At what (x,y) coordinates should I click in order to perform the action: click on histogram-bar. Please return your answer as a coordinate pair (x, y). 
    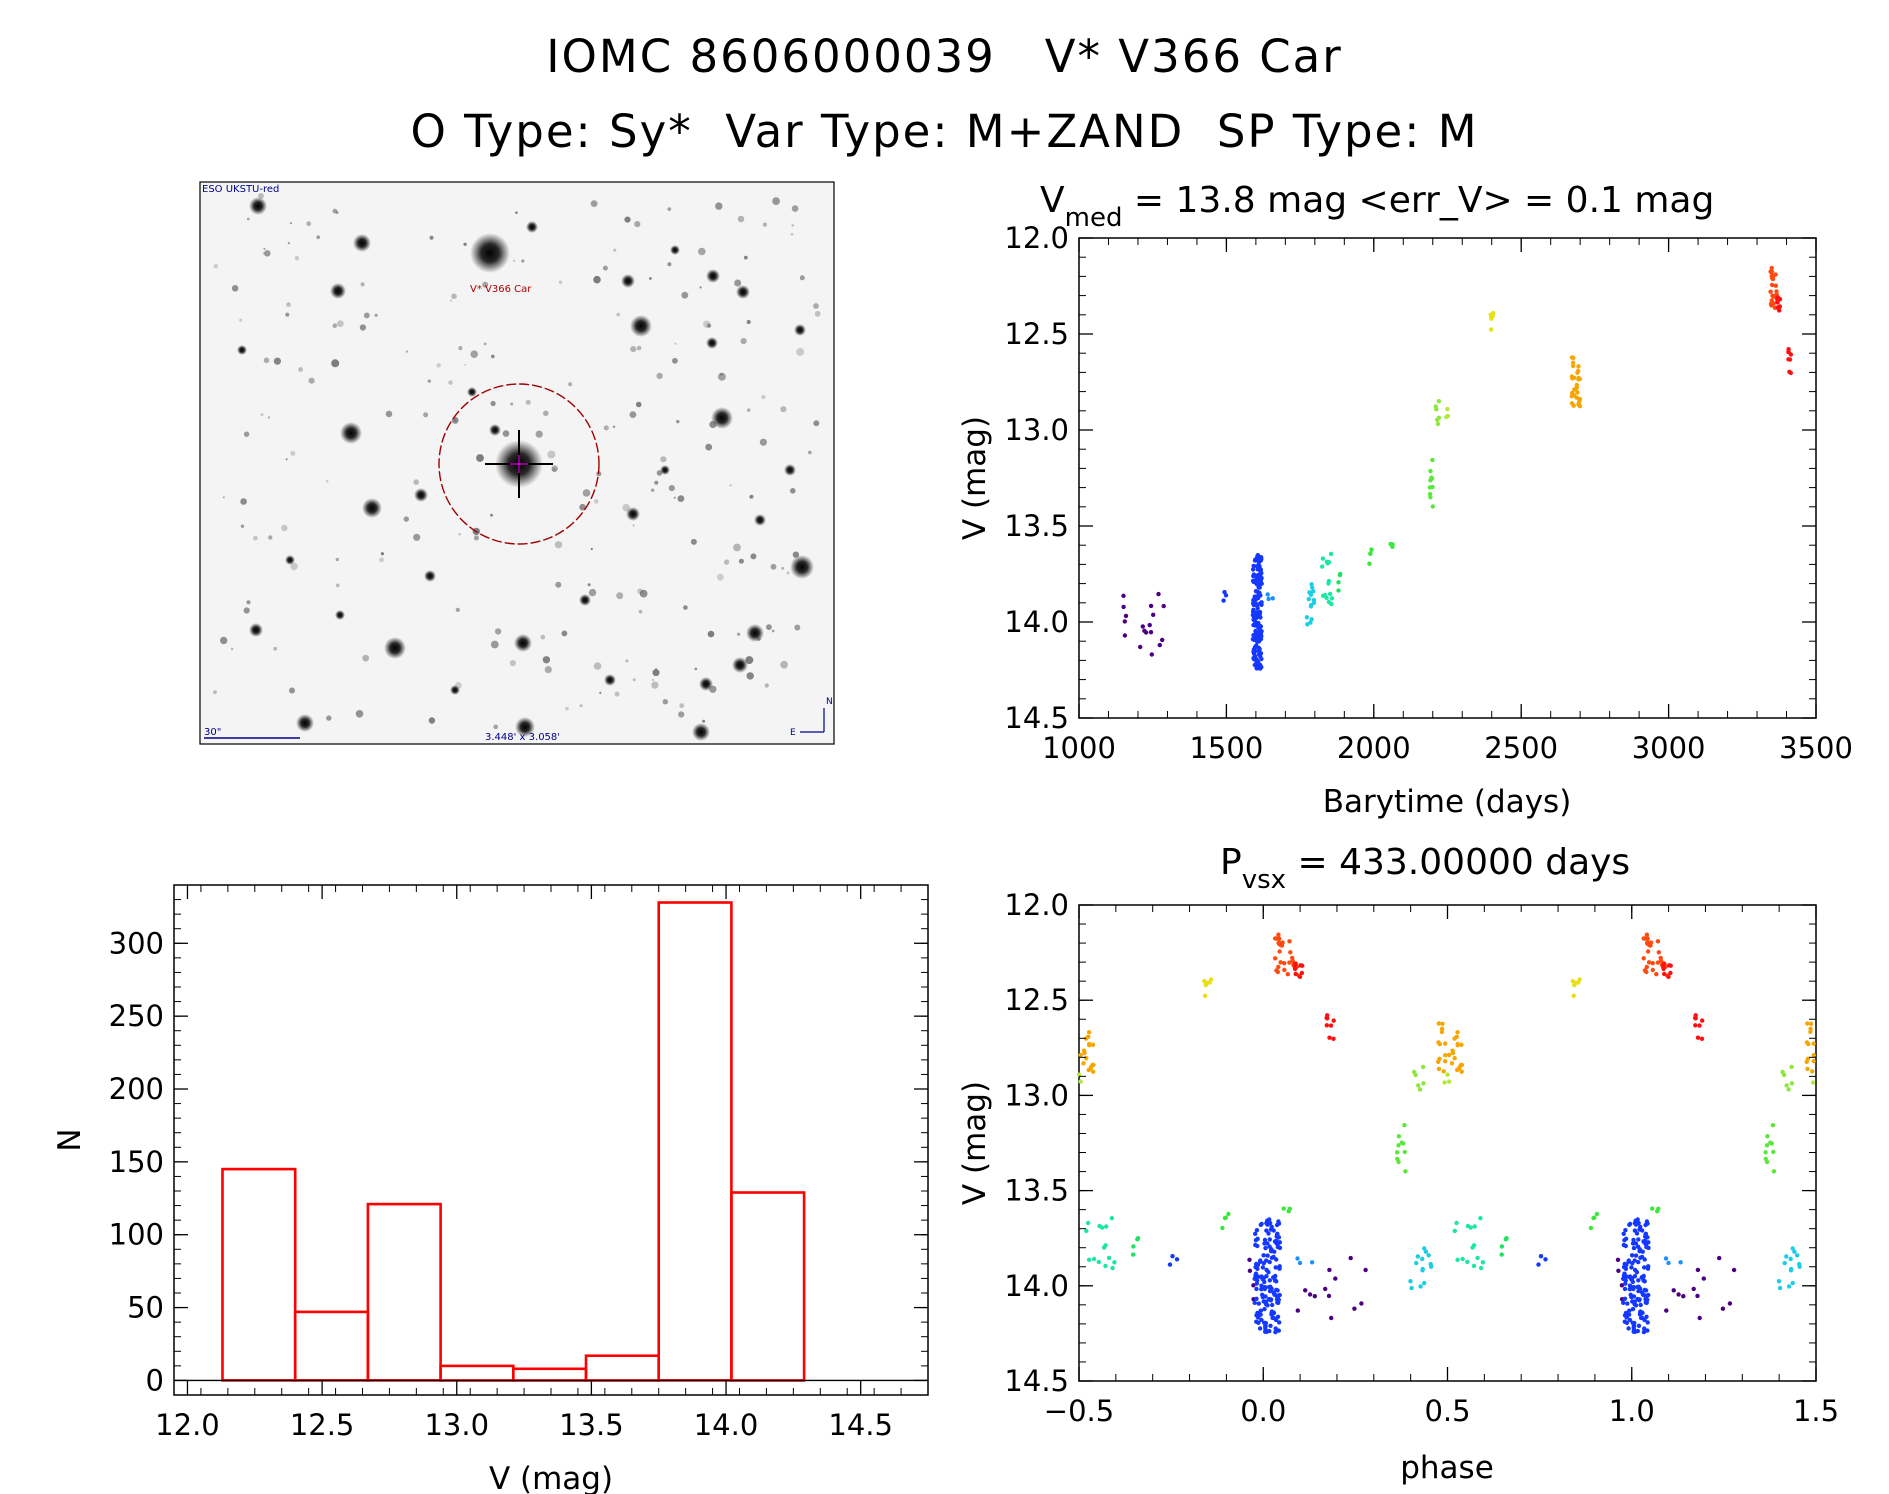
    Looking at the image, I should click on (695, 1141).